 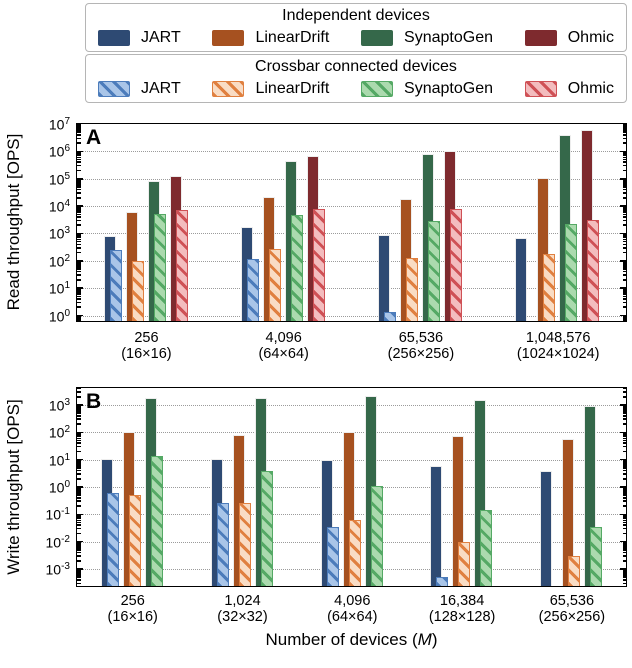 What do you see at coordinates (356, 15) in the screenshot?
I see `legend-title-independent: Independent devices` at bounding box center [356, 15].